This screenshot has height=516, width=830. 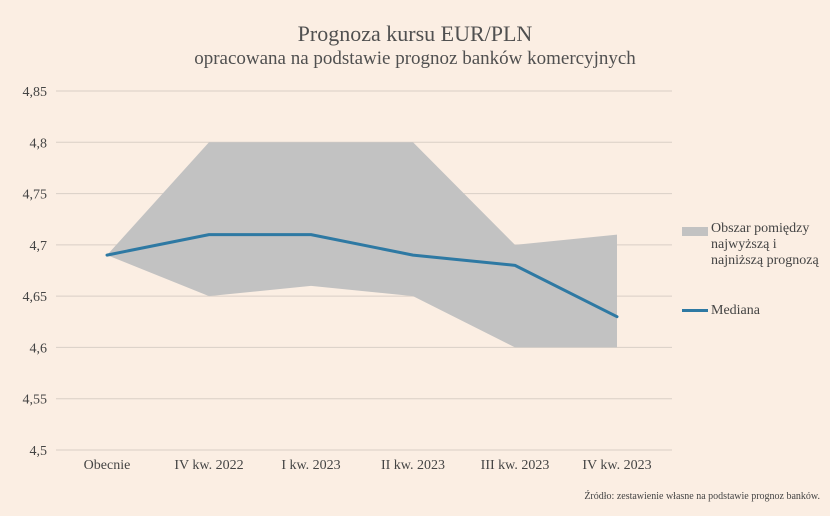 I want to click on x-tick-label: IV kw. 2022, so click(x=208, y=465).